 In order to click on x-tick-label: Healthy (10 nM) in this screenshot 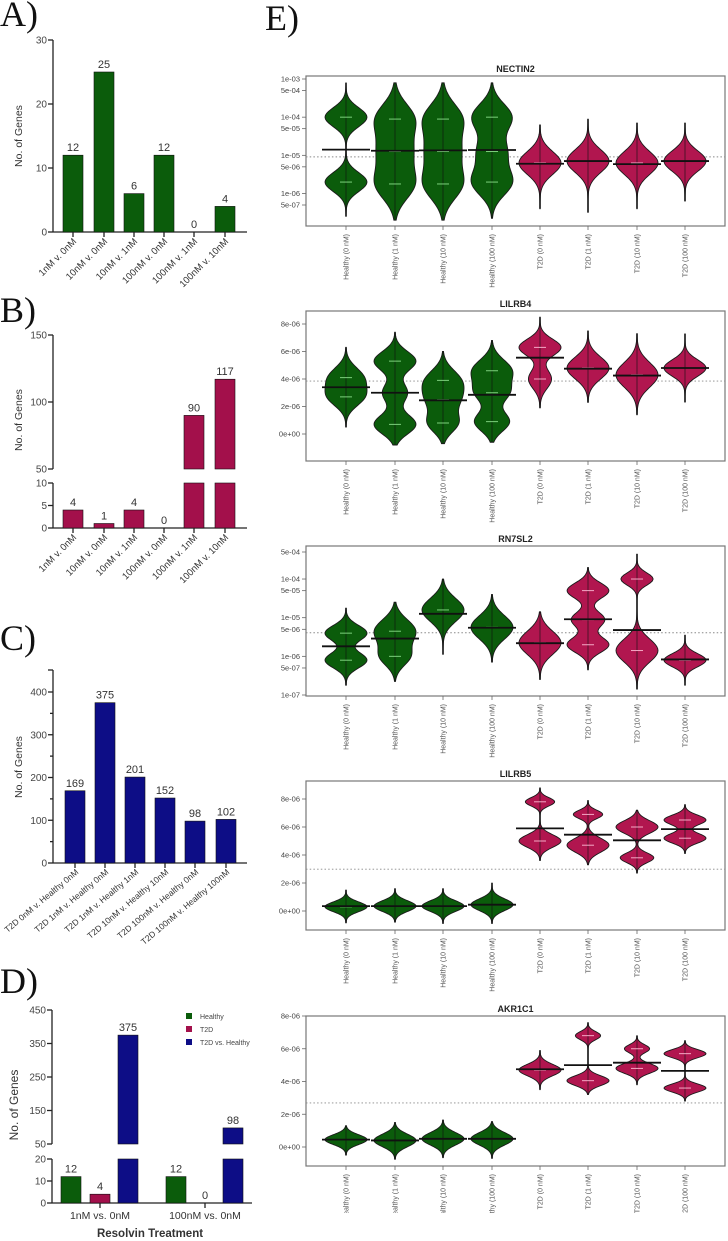, I will do `click(444, 494)`.